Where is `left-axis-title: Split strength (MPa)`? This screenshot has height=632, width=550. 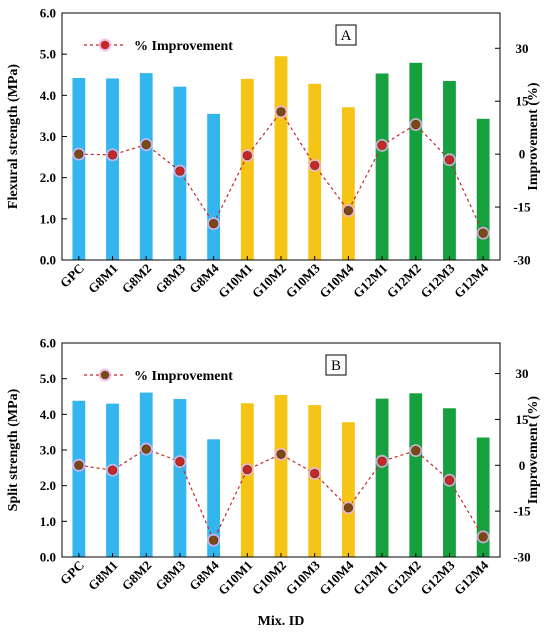 left-axis-title: Split strength (MPa) is located at coordinates (13, 449).